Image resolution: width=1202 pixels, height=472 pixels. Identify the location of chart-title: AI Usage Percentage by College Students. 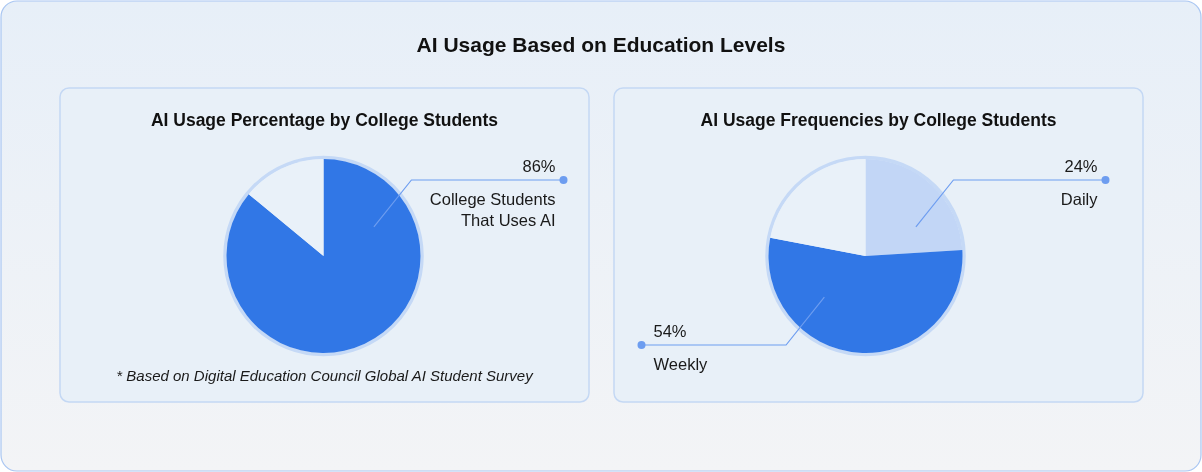
(324, 120).